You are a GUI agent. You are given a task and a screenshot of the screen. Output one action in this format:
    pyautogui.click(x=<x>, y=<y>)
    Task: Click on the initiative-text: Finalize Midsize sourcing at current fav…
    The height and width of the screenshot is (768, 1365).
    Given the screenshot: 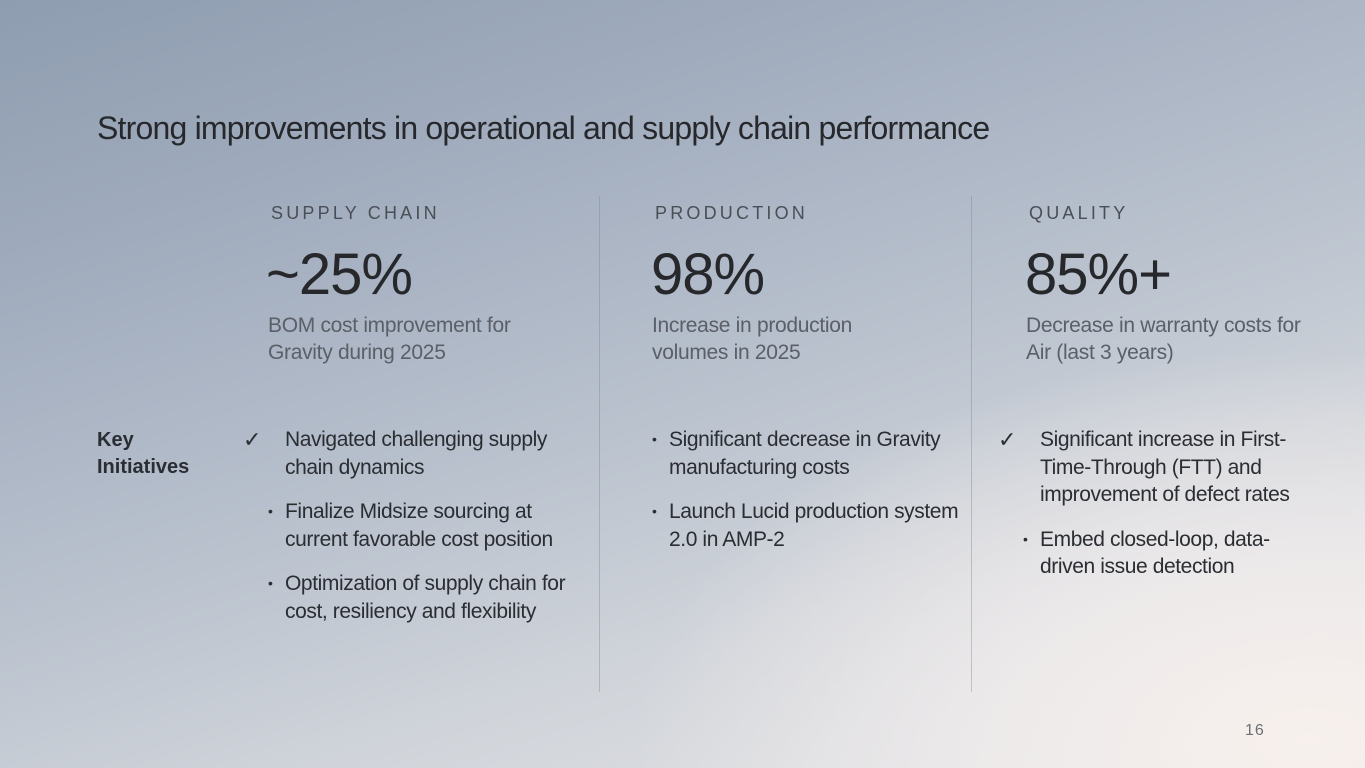 What is the action you would take?
    pyautogui.click(x=419, y=525)
    